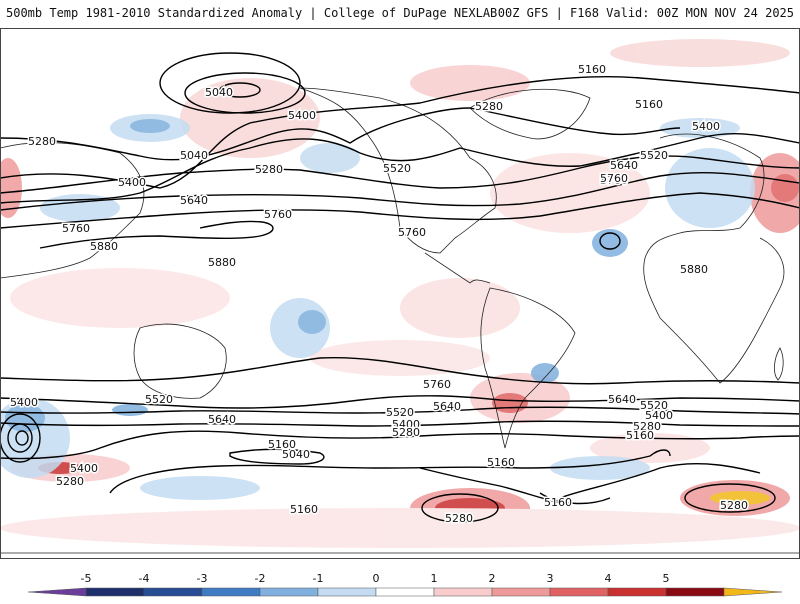 The width and height of the screenshot is (800, 604). What do you see at coordinates (260, 578) in the screenshot?
I see `colorbar-tick-label: -2` at bounding box center [260, 578].